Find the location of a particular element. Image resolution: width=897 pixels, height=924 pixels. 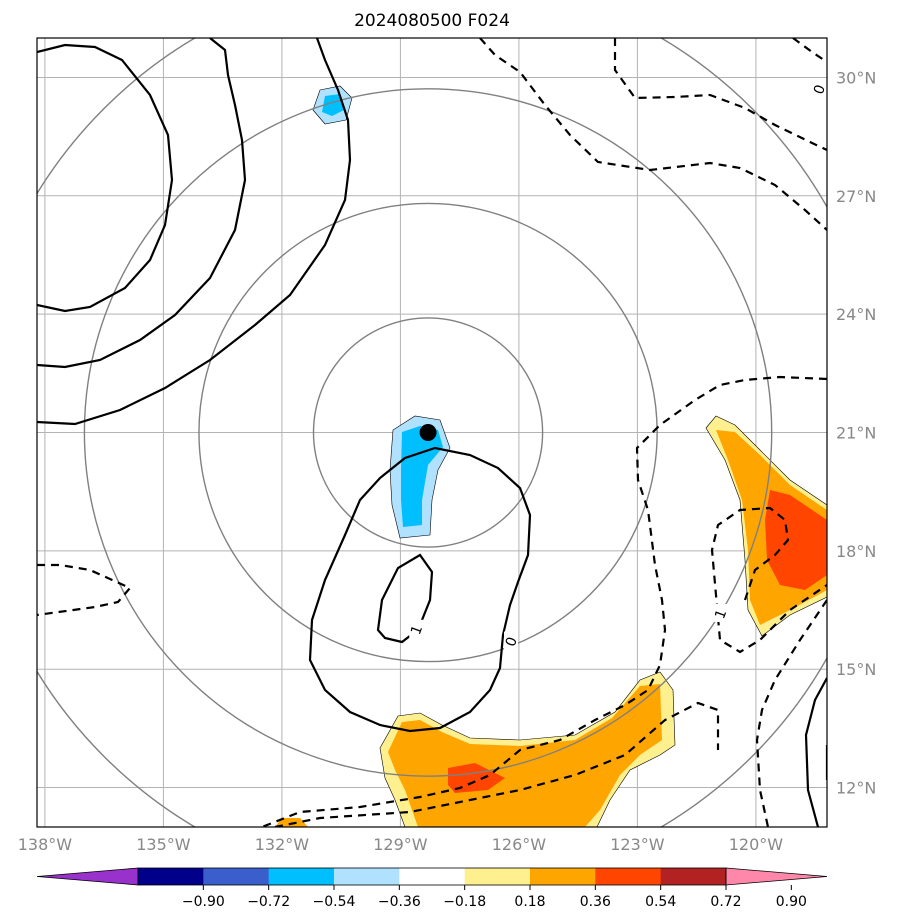

positive-shading-southeast-max is located at coordinates (476, 778).